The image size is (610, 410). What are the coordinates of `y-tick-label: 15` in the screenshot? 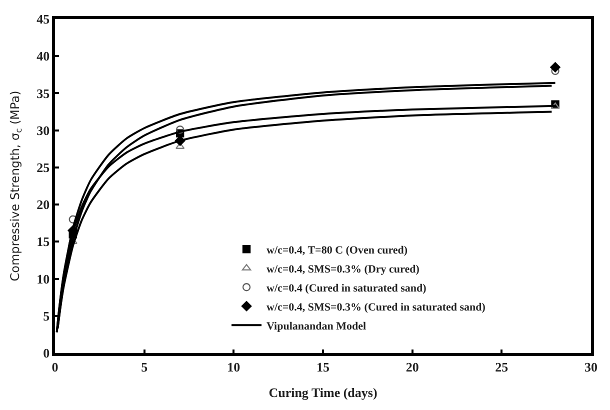 It's located at (43, 242).